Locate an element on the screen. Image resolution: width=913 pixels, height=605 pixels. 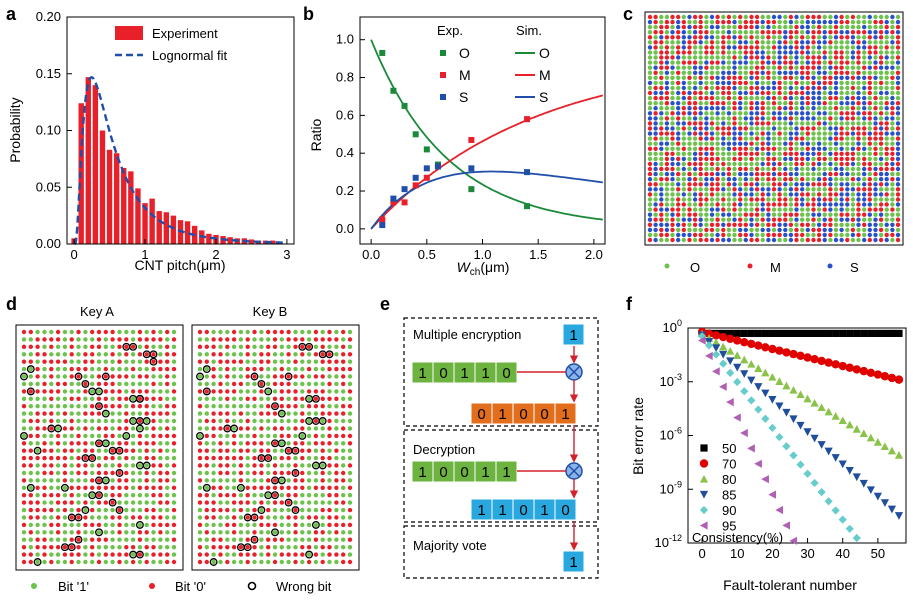
x-tick-label: 2.0 is located at coordinates (594, 254).